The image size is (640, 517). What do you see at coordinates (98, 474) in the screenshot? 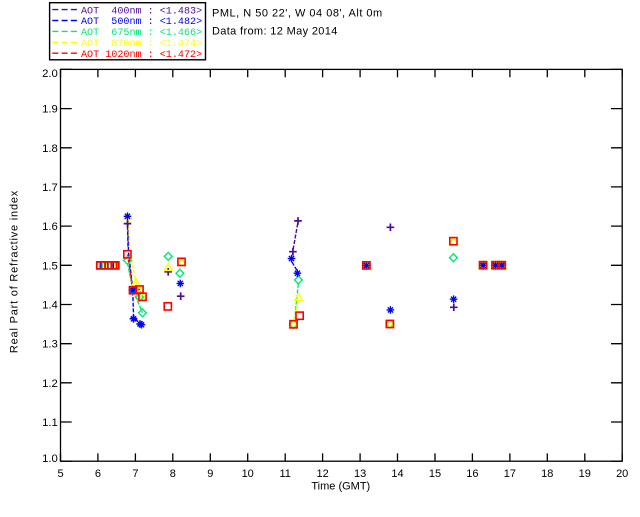
I see `svg-text: 6` at bounding box center [98, 474].